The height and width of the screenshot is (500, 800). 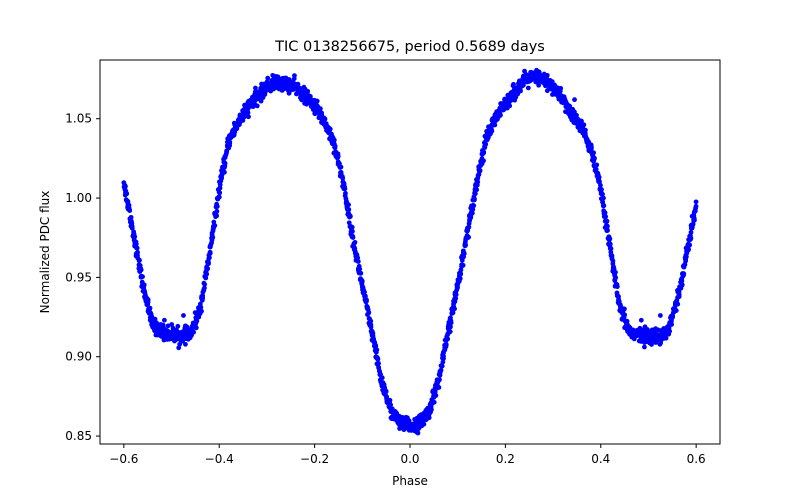 I want to click on x-axis-label: Phase, so click(x=410, y=481).